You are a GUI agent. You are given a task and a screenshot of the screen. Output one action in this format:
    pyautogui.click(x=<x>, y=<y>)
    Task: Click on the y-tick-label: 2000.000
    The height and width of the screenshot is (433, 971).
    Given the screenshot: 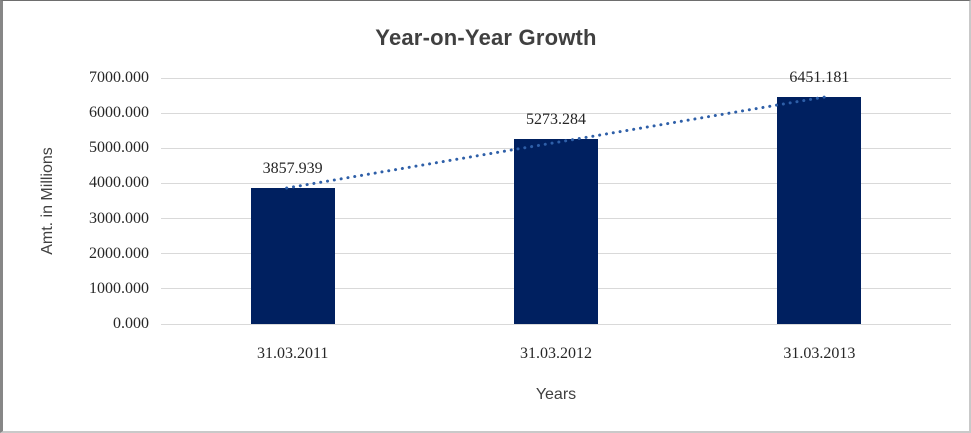 What is the action you would take?
    pyautogui.click(x=119, y=253)
    